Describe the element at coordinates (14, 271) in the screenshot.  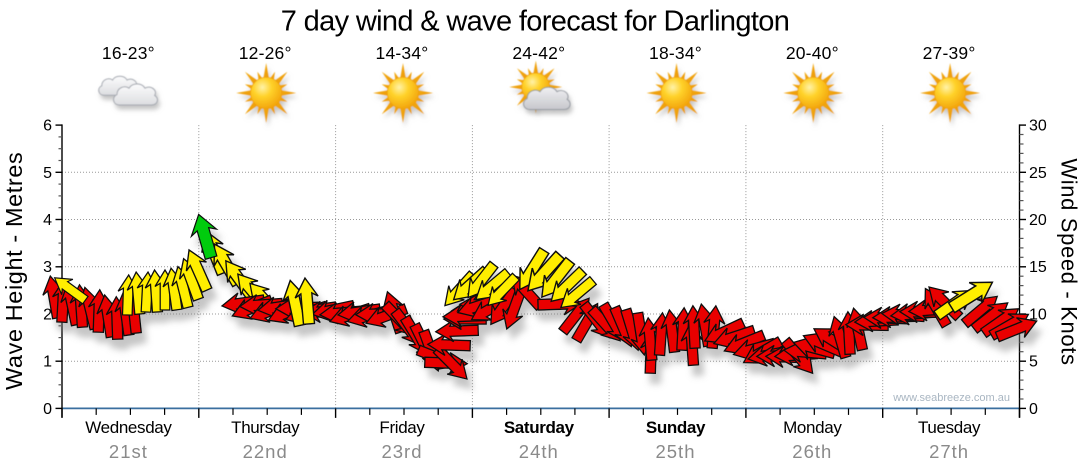
I see `svg-text: Wave Height - Metres` at that location.